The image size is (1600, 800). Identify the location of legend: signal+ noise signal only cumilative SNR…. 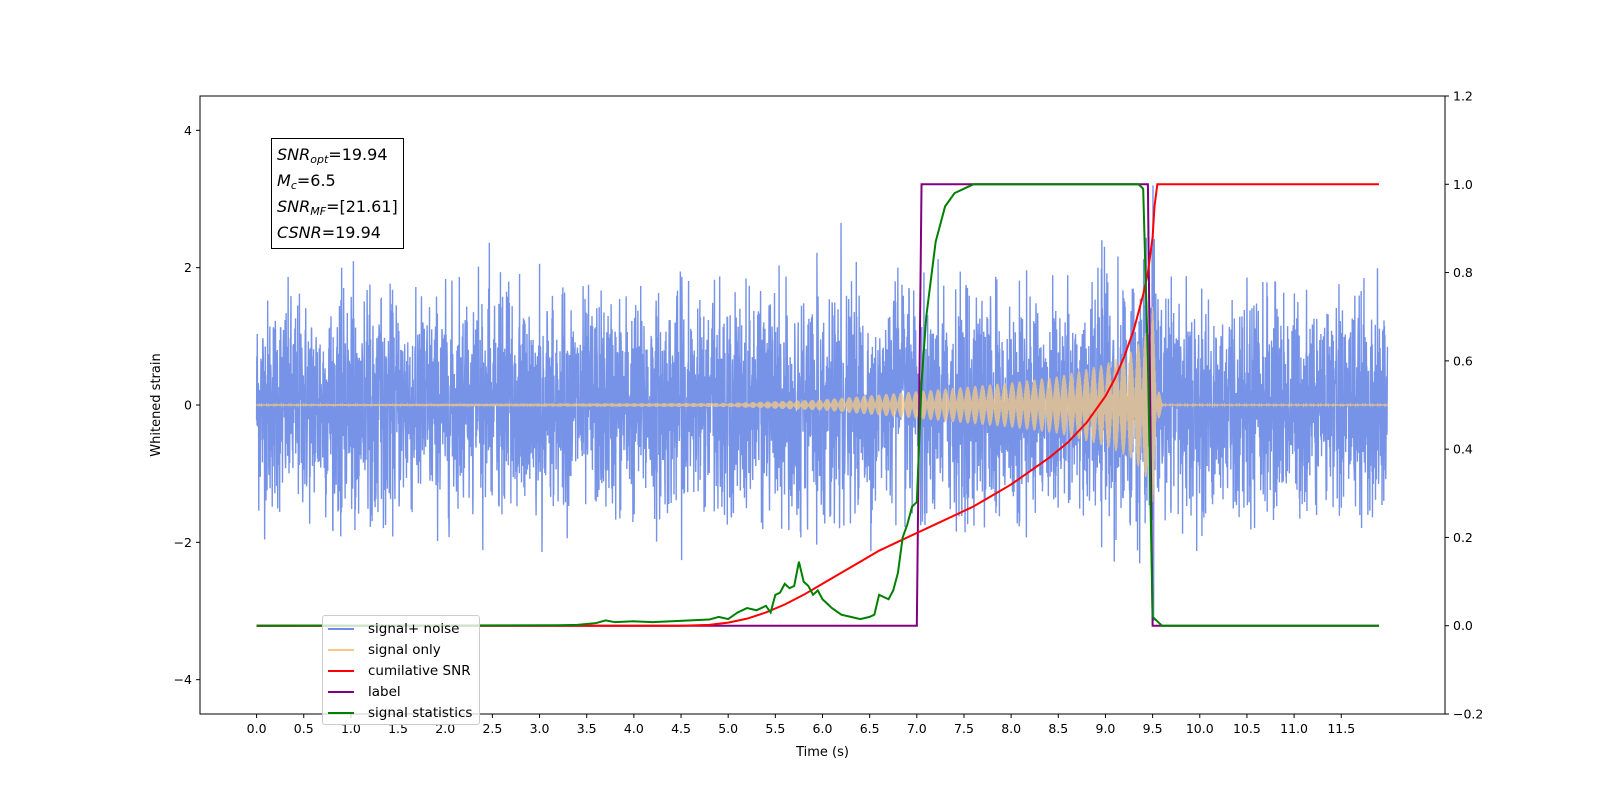
(401, 670).